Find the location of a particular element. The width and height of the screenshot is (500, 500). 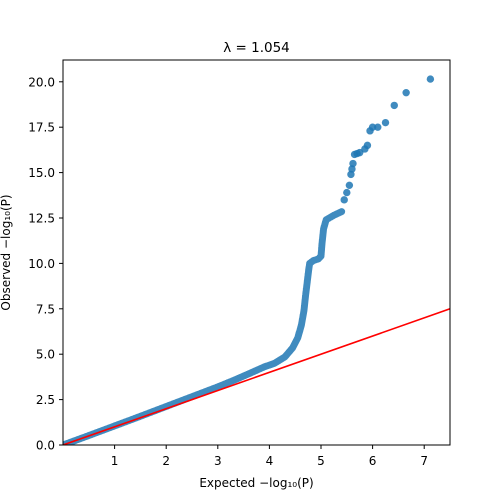

chart-title: λ = 1.054 is located at coordinates (256, 48).